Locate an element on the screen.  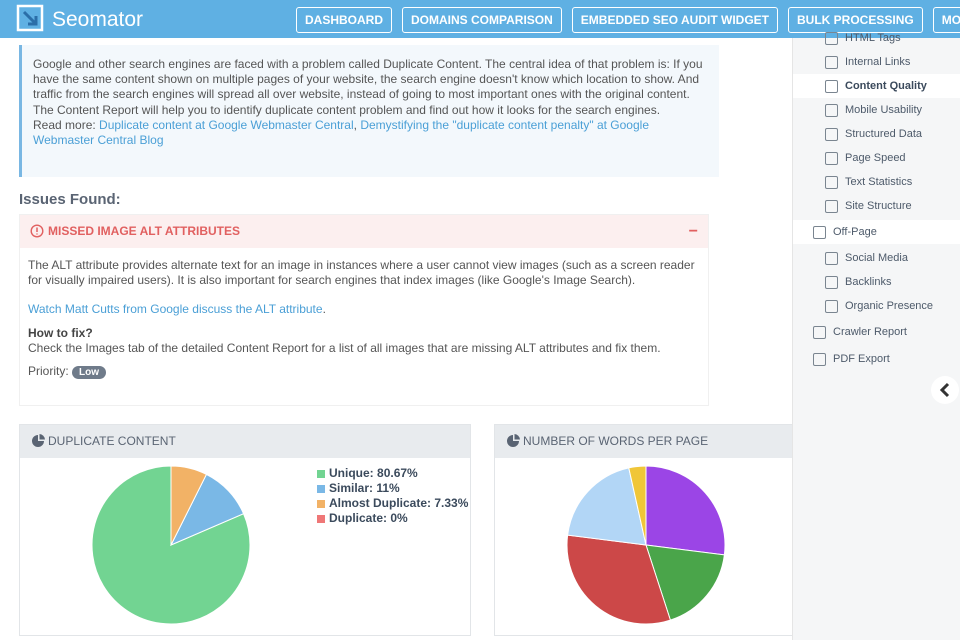
sidebar-item: Internal Links is located at coordinates (876, 62).